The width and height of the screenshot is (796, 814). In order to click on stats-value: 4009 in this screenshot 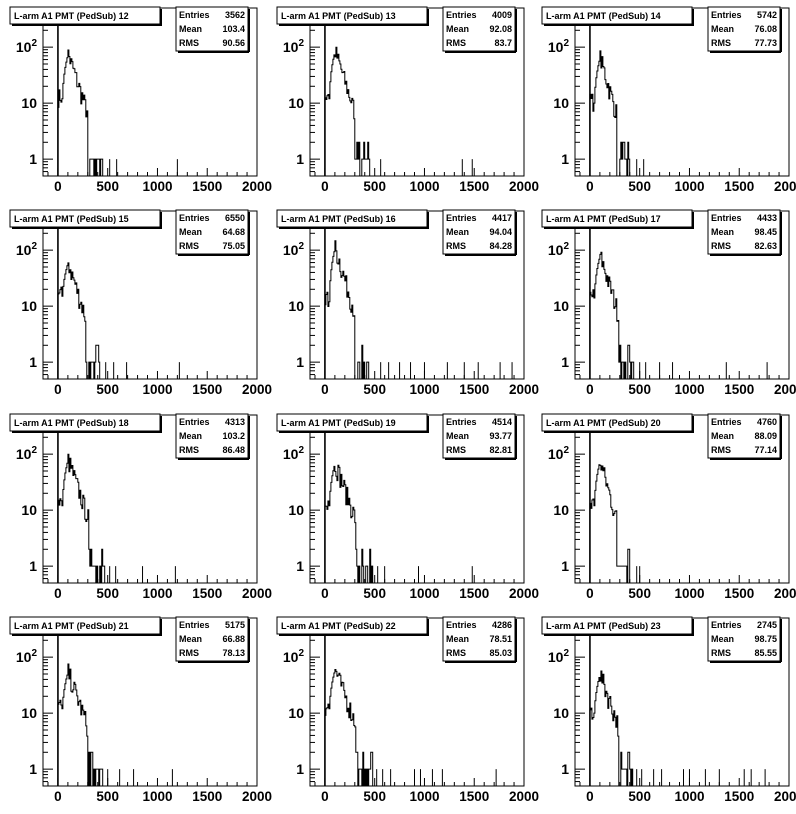, I will do `click(502, 15)`.